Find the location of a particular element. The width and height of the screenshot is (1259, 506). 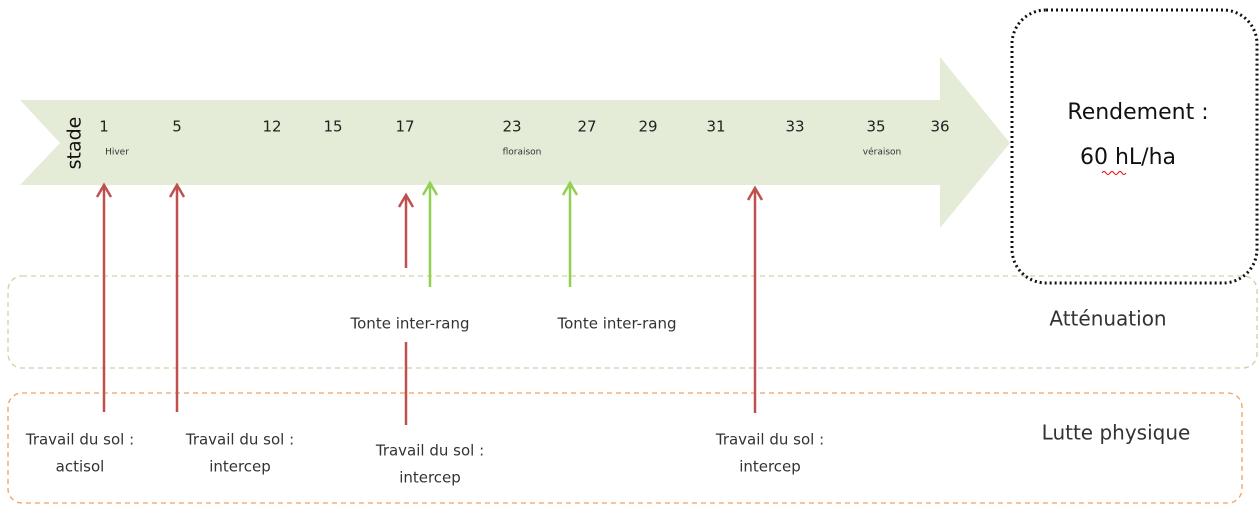

result-value: 60 hL/ha is located at coordinates (1128, 157).